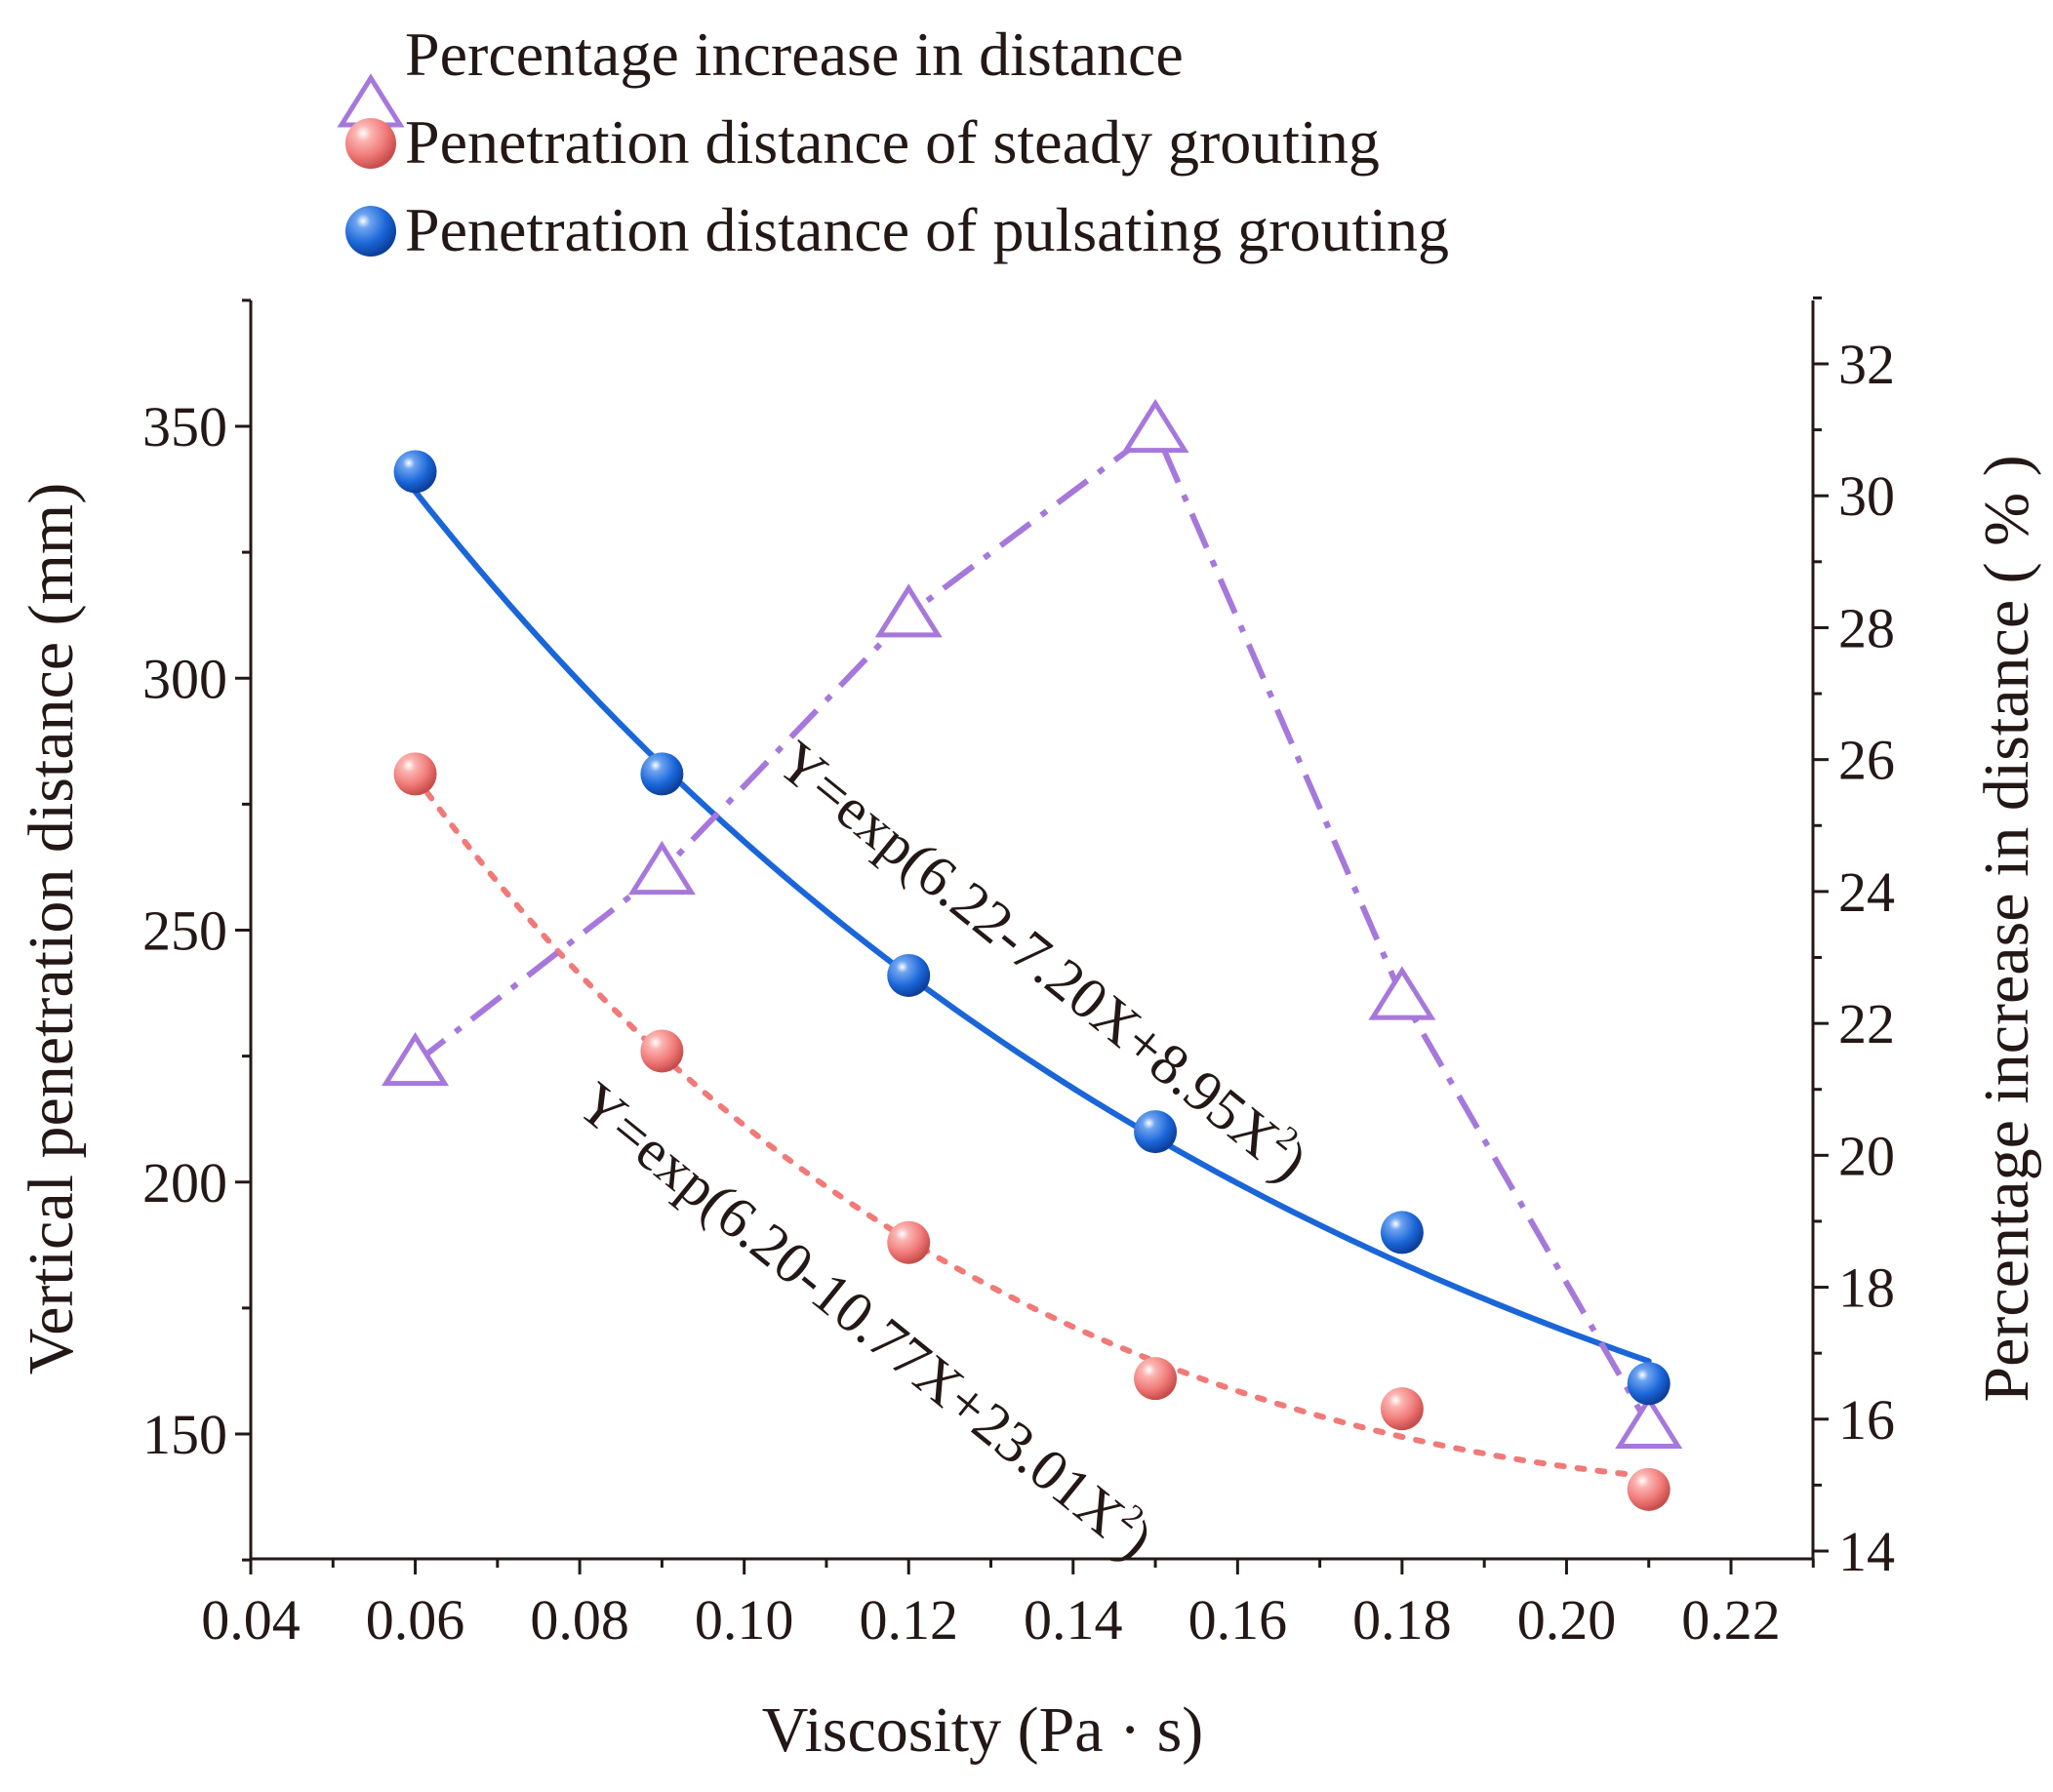  Describe the element at coordinates (371, 101) in the screenshot. I see `legend-triangle-marker` at that location.